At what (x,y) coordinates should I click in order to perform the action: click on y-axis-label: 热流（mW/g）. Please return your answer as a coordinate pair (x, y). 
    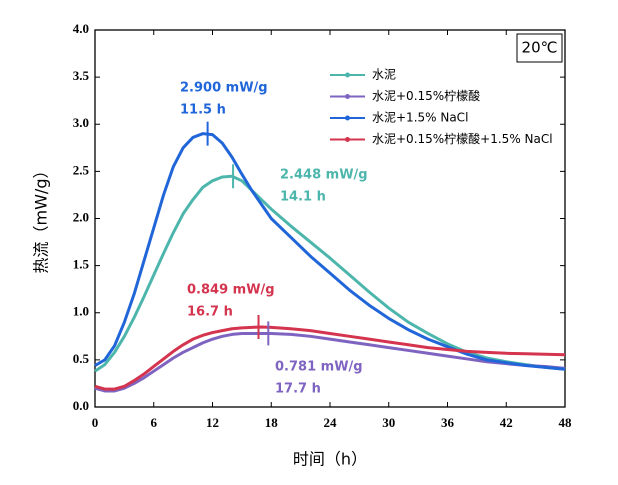
    Looking at the image, I should click on (41, 218).